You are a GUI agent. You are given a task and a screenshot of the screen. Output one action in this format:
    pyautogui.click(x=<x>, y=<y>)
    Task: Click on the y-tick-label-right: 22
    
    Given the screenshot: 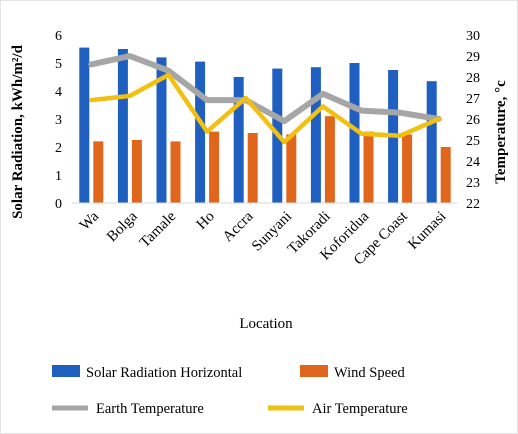 What is the action you would take?
    pyautogui.click(x=473, y=204)
    